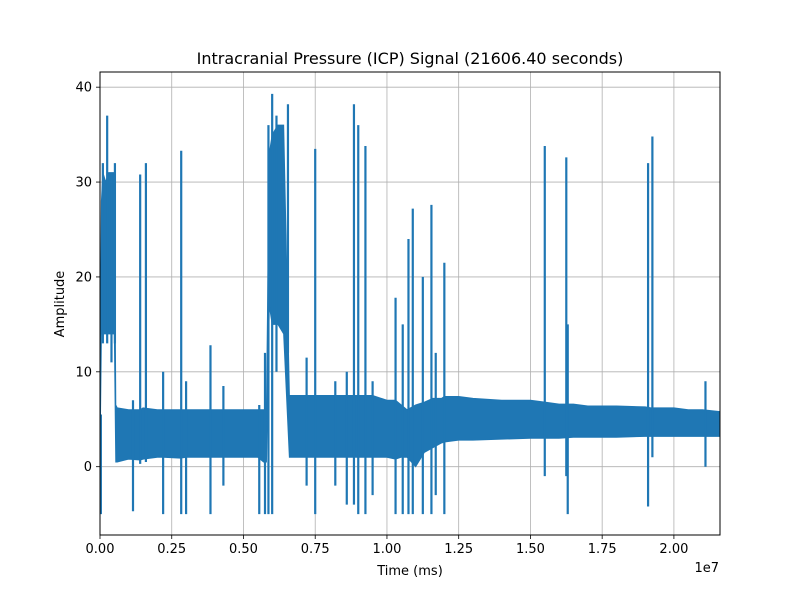 This screenshot has width=800, height=600. Describe the element at coordinates (315, 549) in the screenshot. I see `x-tick-label: 0.75` at that location.